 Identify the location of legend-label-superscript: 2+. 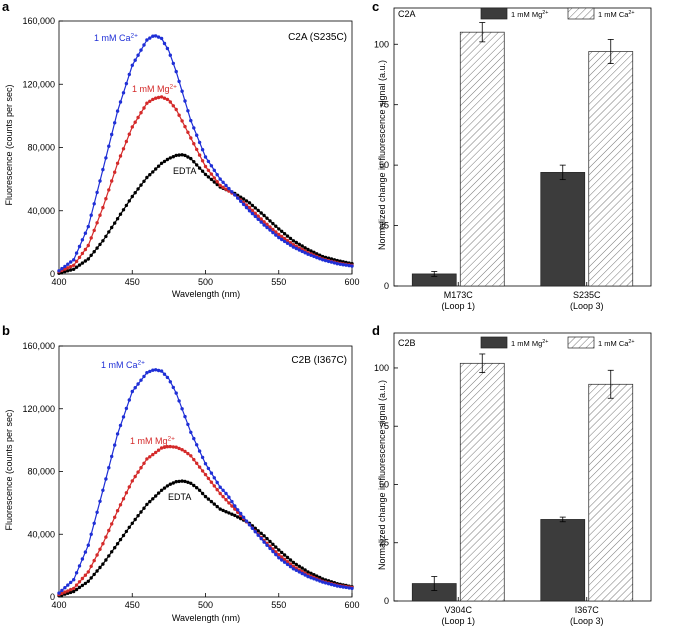
(545, 13).